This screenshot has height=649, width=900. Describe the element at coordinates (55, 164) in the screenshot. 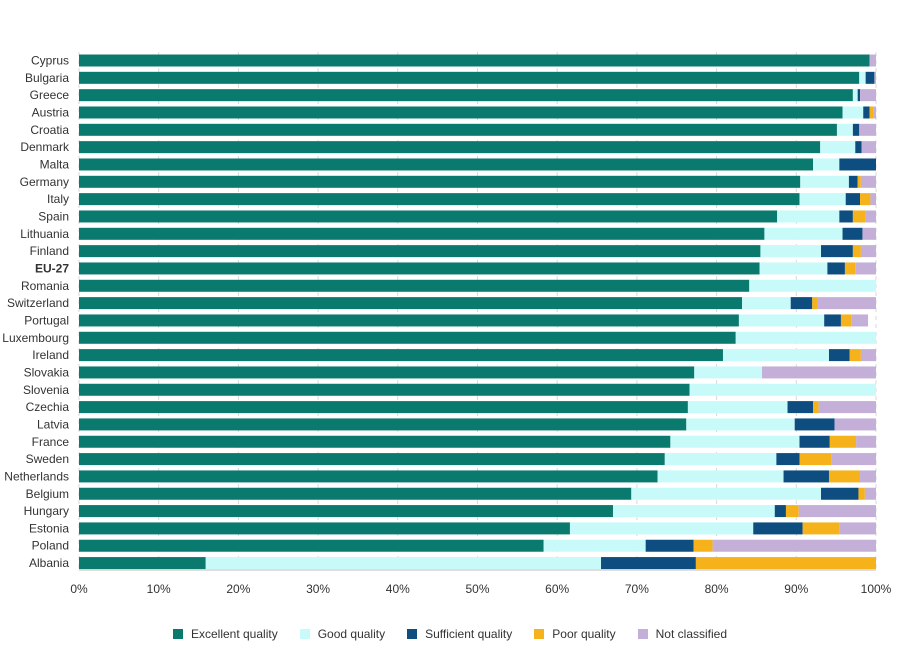

I see `category-label: Malta` at that location.